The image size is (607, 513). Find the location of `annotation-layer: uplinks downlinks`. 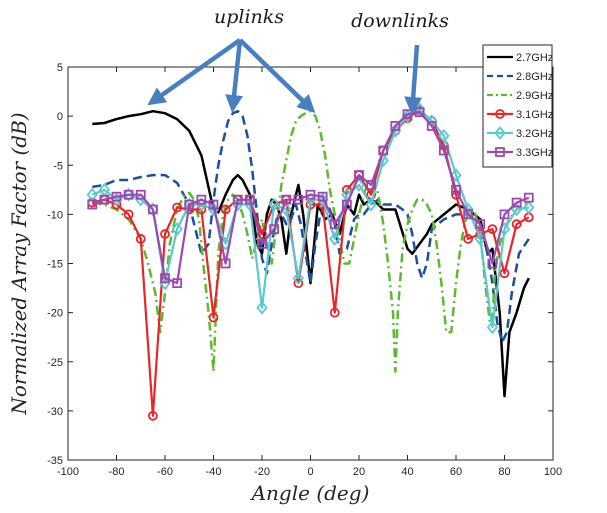

annotation-layer: uplinks downlinks is located at coordinates (298, 60).